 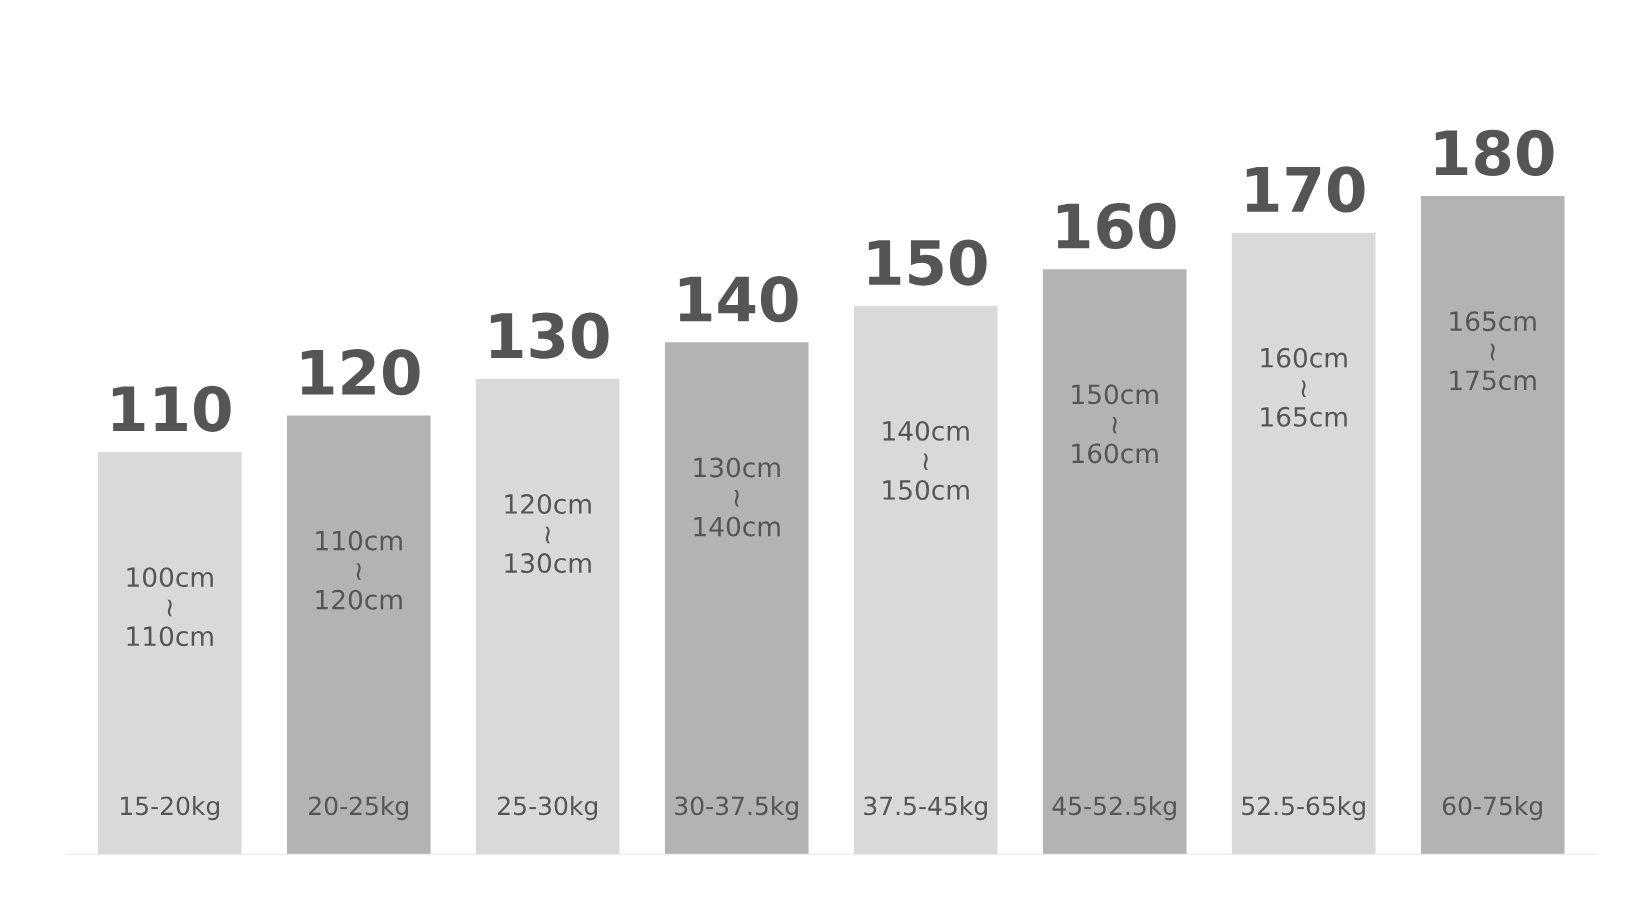 I want to click on x-tick-label: 52.5-65kg, so click(x=1303, y=808).